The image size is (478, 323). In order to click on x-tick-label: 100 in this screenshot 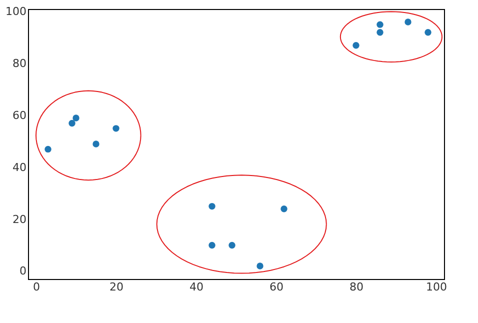, I will do `click(436, 287)`.